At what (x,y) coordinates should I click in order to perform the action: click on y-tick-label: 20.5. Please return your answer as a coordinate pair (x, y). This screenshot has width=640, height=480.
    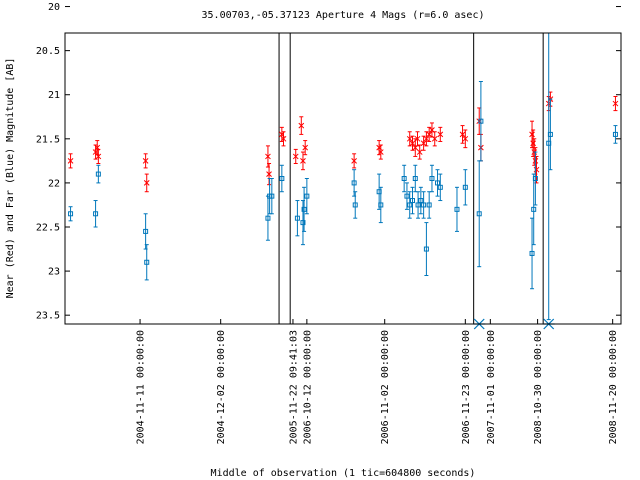
    Looking at the image, I should click on (48, 51).